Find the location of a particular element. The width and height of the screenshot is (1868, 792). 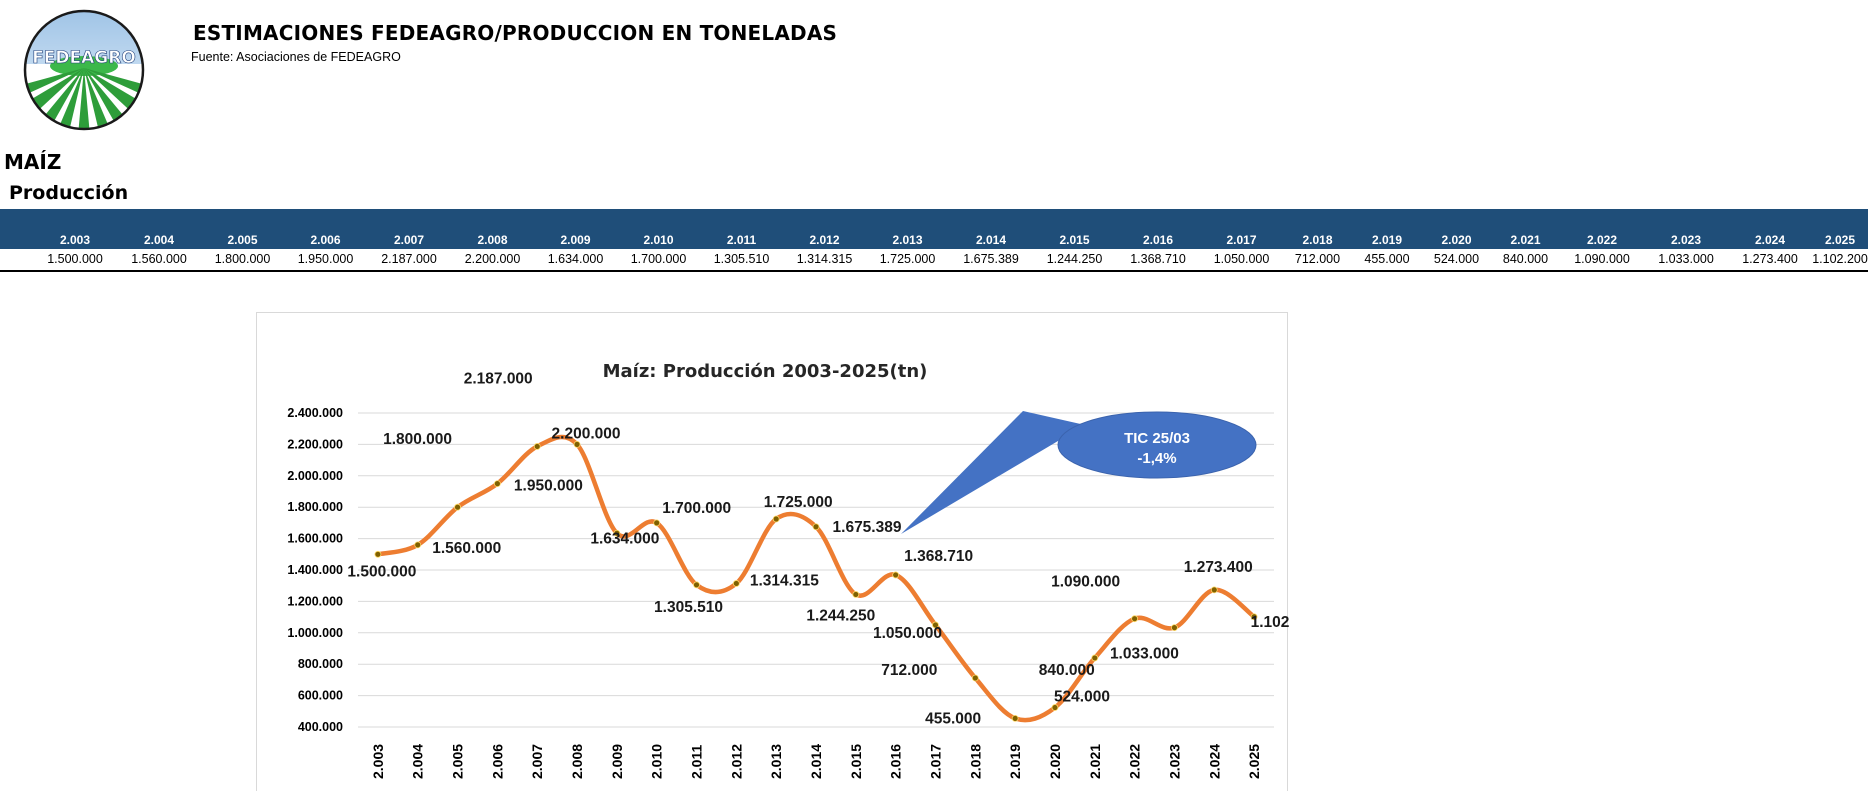

callout-line1: TIC 25/03 is located at coordinates (1157, 438).